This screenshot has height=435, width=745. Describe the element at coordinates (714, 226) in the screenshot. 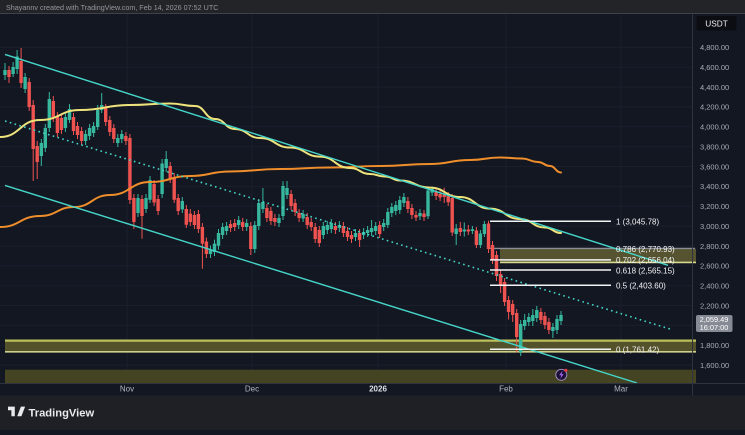

I see `svg-text: 3,000.00` at that location.